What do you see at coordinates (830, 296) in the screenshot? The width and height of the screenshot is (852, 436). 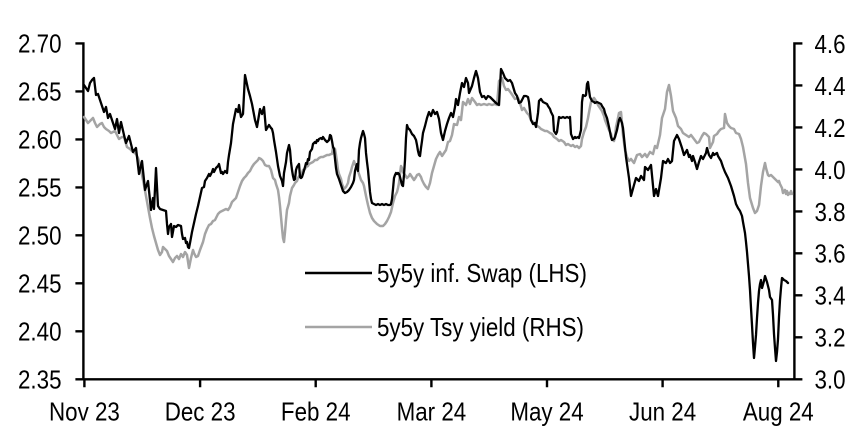 I see `svg-text: 3.4` at bounding box center [830, 296].